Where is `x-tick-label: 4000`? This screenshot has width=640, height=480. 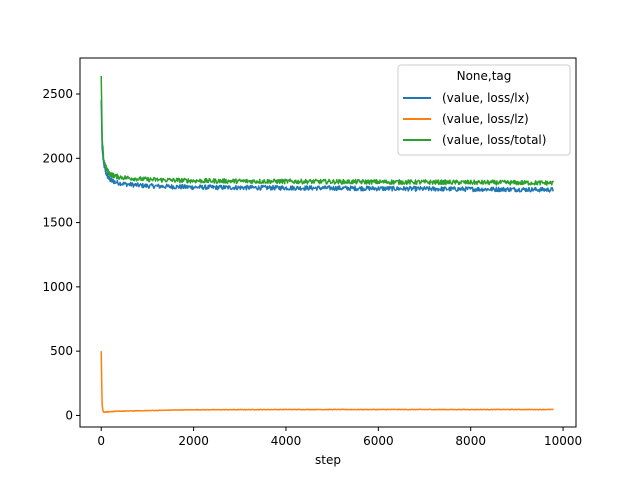 x-tick-label: 4000 is located at coordinates (286, 441).